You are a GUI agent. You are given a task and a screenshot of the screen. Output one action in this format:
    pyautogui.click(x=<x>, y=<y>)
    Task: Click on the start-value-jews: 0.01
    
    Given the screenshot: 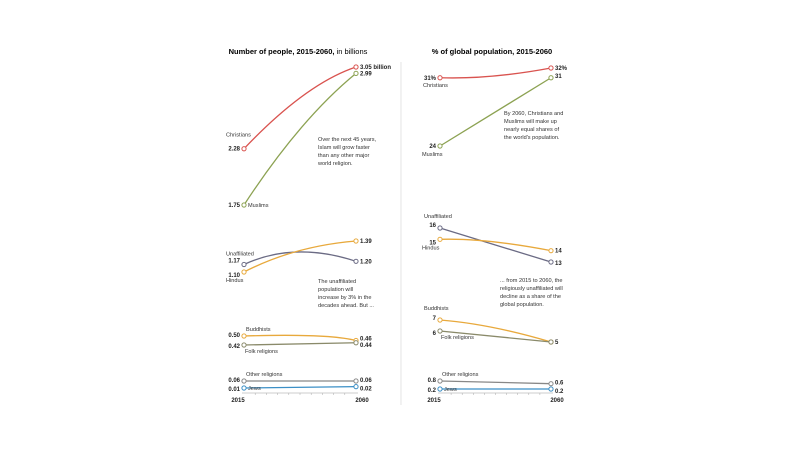 What is the action you would take?
    pyautogui.click(x=234, y=390)
    